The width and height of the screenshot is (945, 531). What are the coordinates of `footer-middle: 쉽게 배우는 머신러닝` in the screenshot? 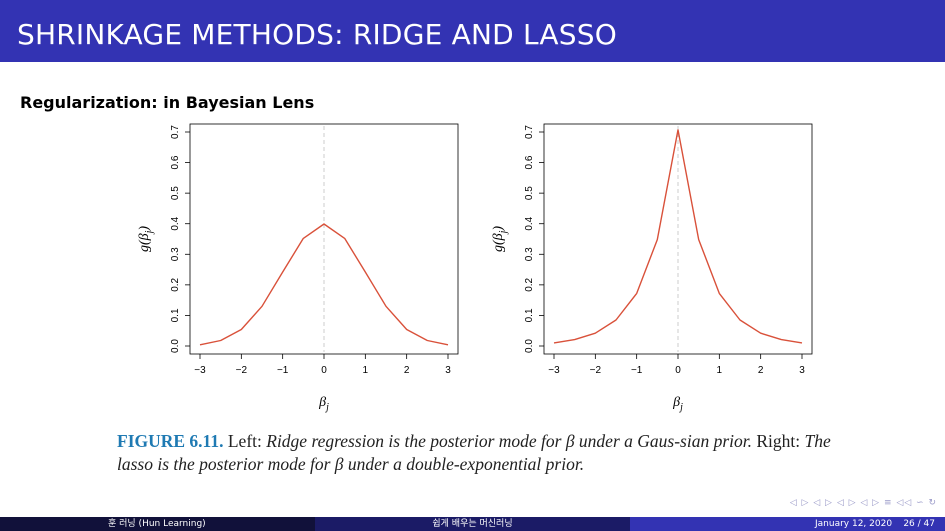 It's located at (472, 524).